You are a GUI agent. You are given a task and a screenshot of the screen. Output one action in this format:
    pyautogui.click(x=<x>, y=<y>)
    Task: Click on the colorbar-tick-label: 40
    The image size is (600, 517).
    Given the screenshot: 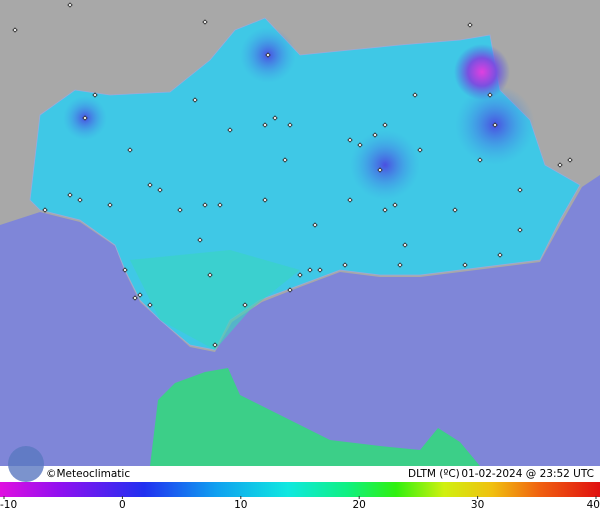 What is the action you would take?
    pyautogui.click(x=593, y=505)
    